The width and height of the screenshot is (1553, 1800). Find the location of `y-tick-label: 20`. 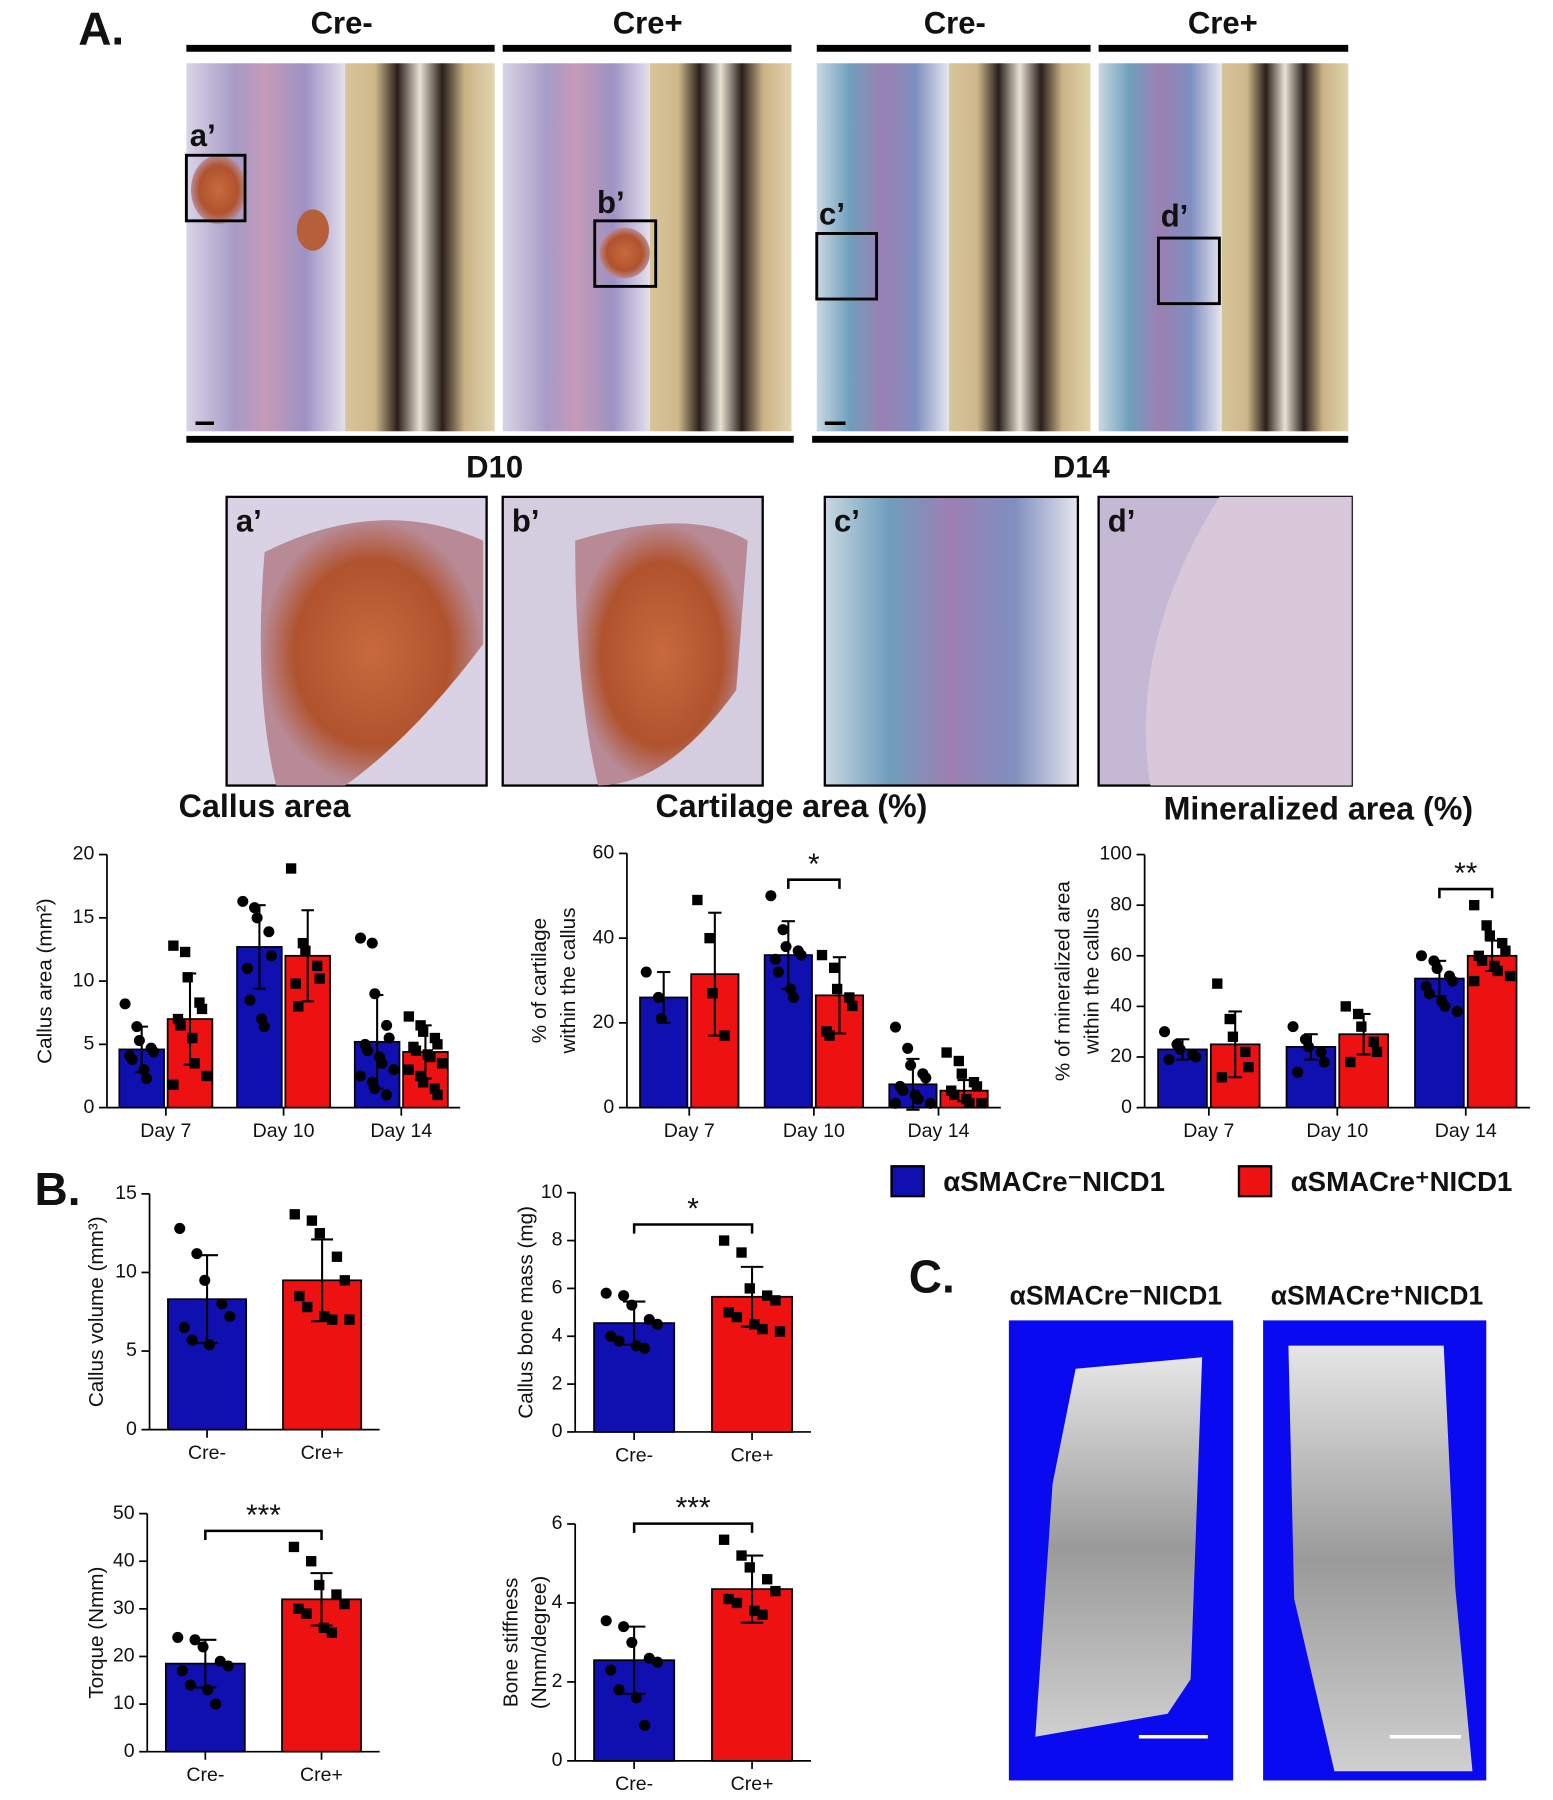

y-tick-label: 20 is located at coordinates (124, 1656).